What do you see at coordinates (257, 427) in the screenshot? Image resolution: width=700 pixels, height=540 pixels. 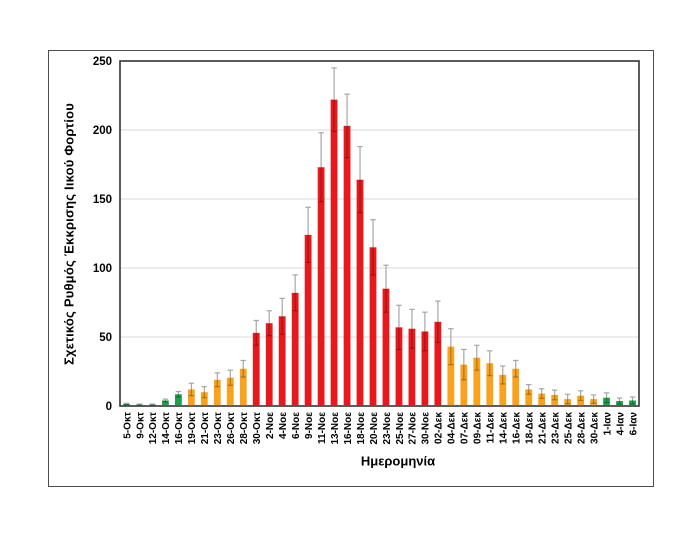 I see `x-tick-label-30-Οκτ: 30-Οκτ` at bounding box center [257, 427].